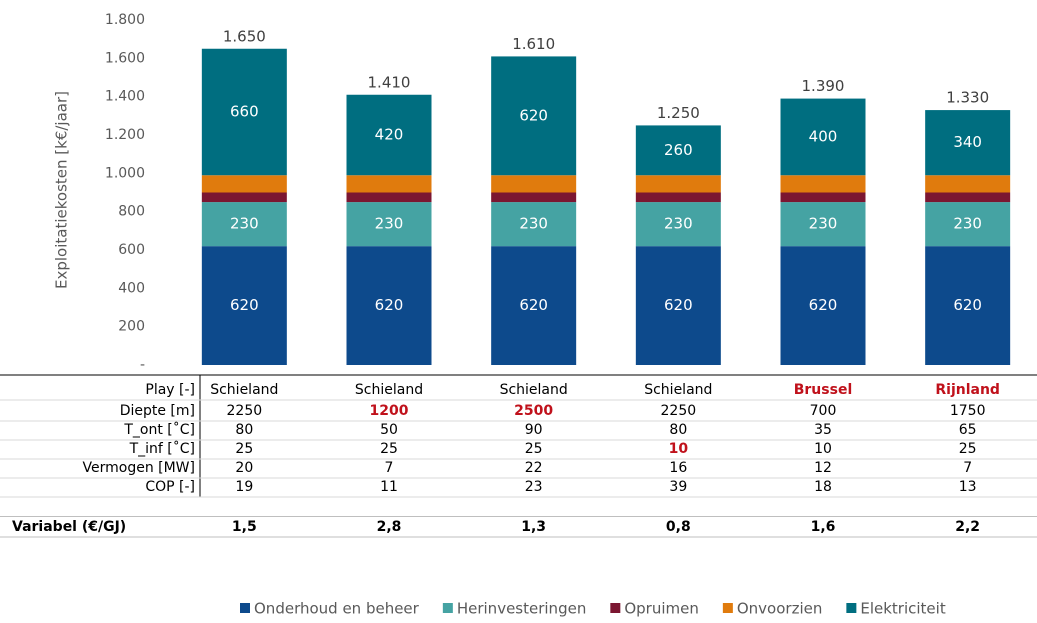  I want to click on data-label: 260, so click(678, 150).